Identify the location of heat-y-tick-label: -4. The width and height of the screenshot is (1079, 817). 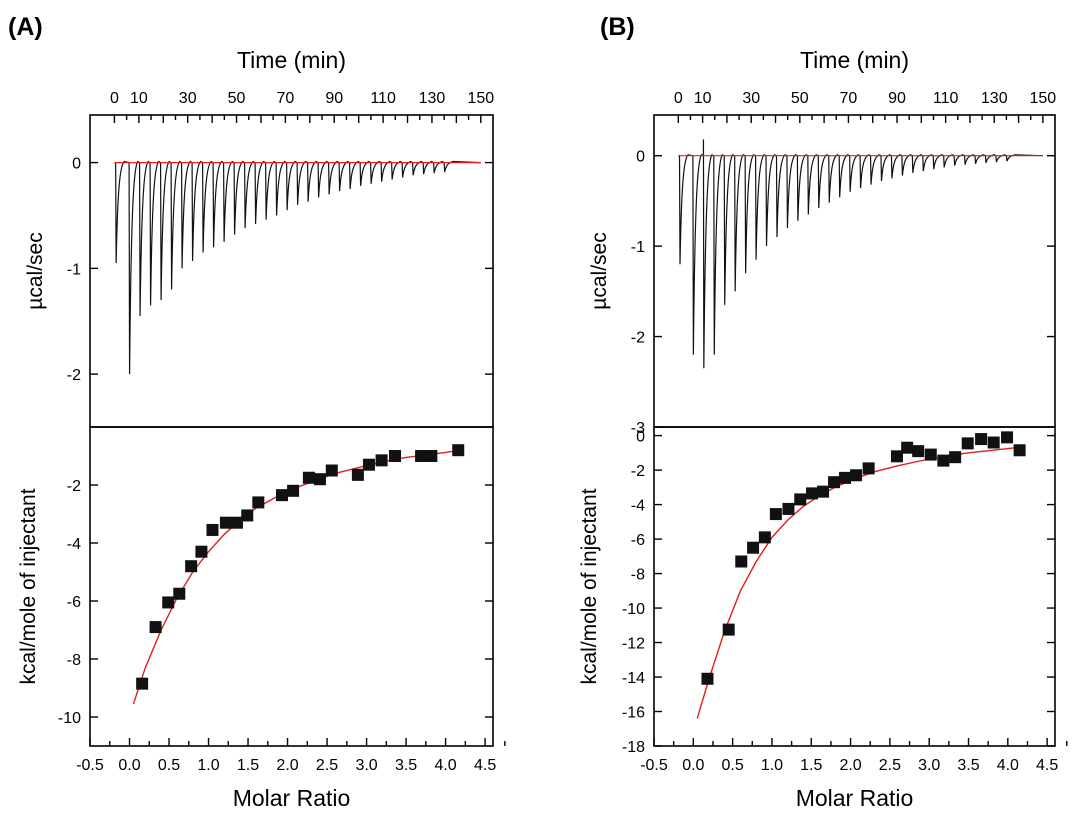
(74, 544).